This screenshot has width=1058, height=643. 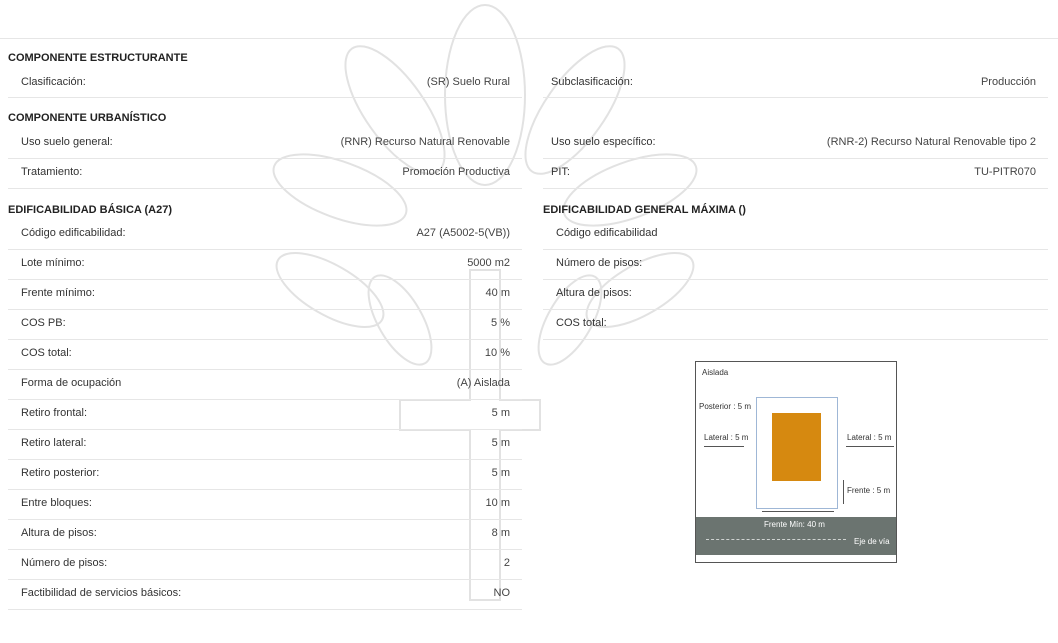 I want to click on field-label: PIT:, so click(x=560, y=172).